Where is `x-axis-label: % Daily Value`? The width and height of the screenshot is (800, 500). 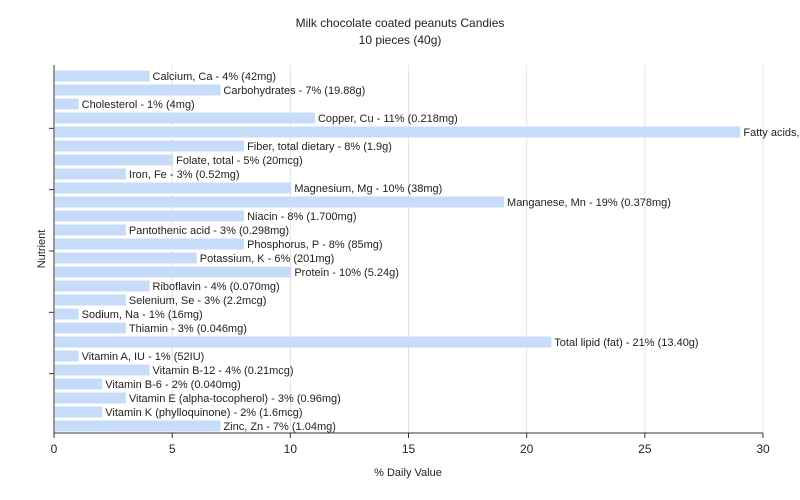 x-axis-label: % Daily Value is located at coordinates (408, 473).